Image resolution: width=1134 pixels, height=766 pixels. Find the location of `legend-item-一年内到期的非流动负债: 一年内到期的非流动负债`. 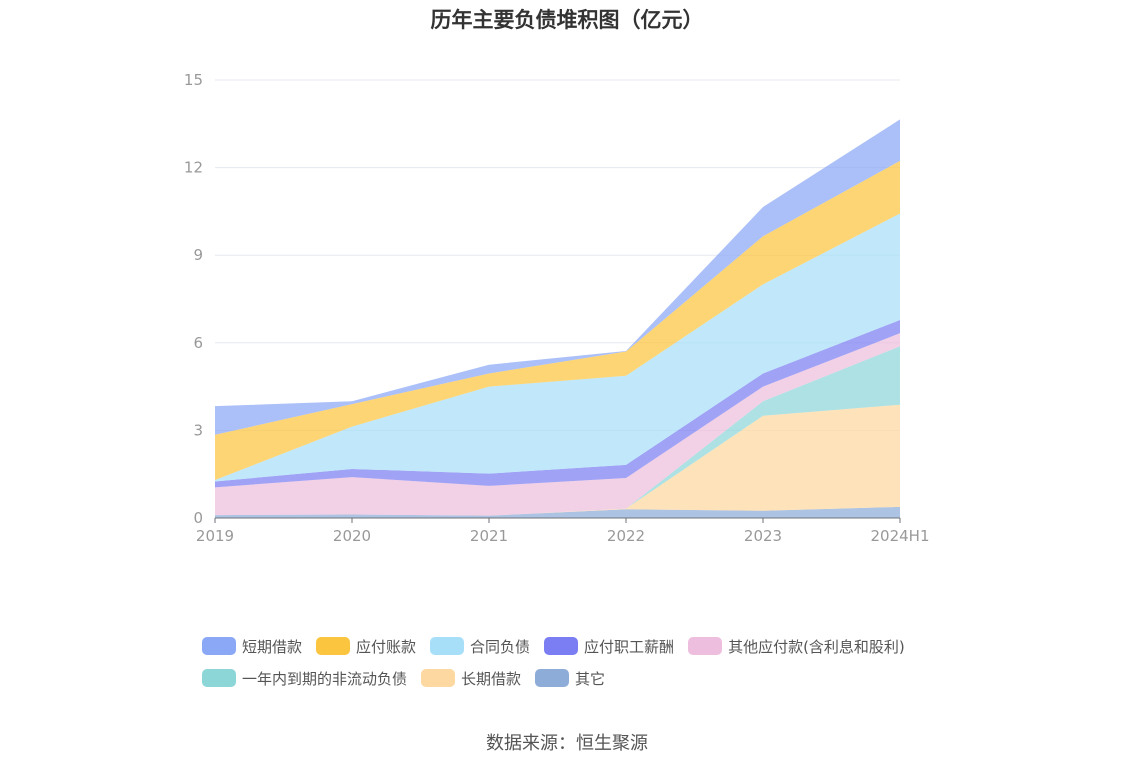

legend-item-一年内到期的非流动负债: 一年内到期的非流动负债 is located at coordinates (304, 678).